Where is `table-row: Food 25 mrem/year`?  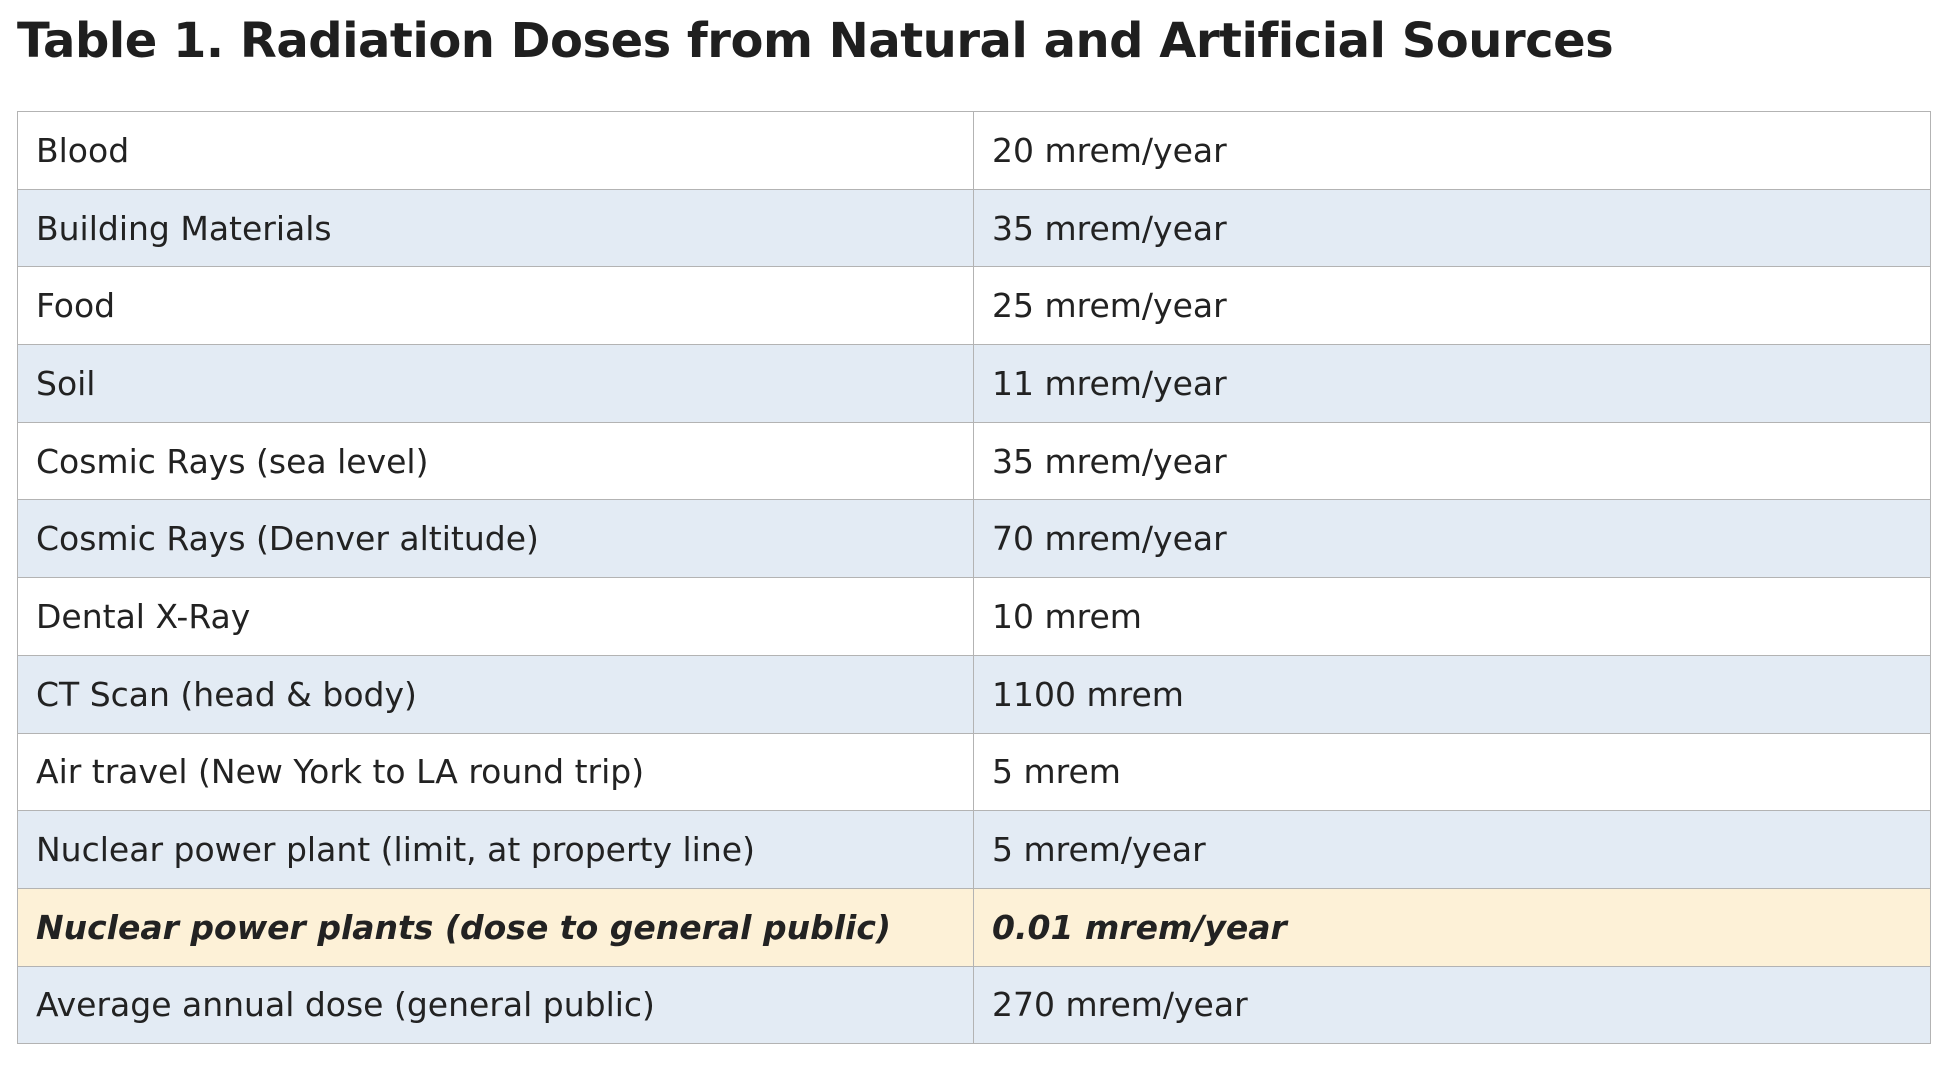 table-row: Food 25 mrem/year is located at coordinates (974, 306).